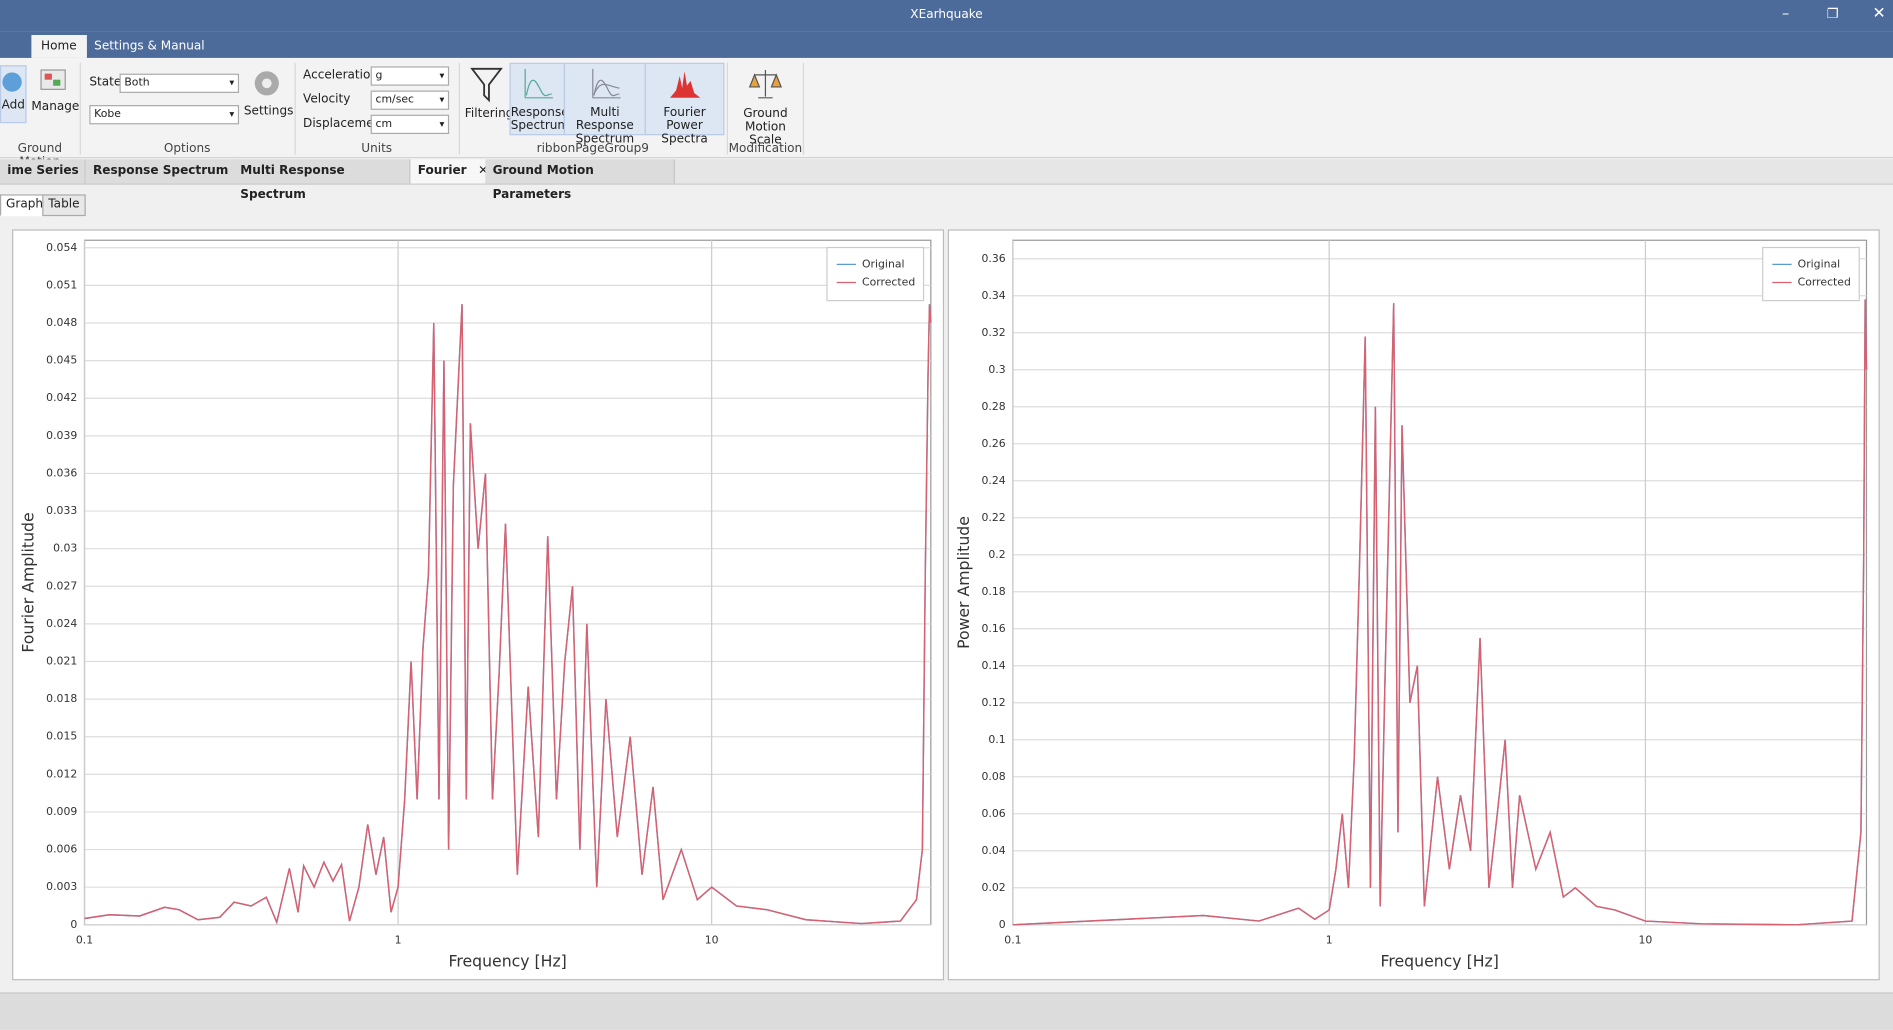  What do you see at coordinates (875, 274) in the screenshot?
I see `legend-box` at bounding box center [875, 274].